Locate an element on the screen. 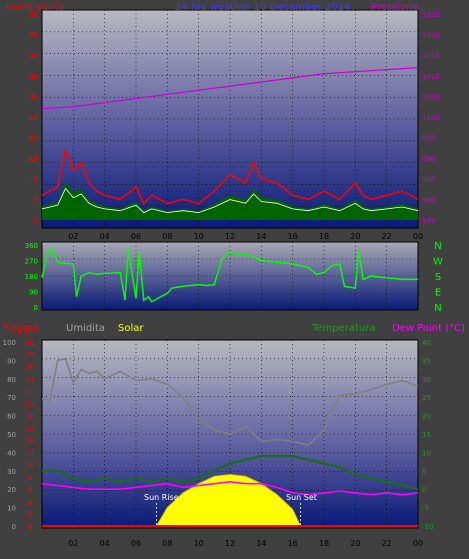  x-tick-label: 02 is located at coordinates (73, 543).